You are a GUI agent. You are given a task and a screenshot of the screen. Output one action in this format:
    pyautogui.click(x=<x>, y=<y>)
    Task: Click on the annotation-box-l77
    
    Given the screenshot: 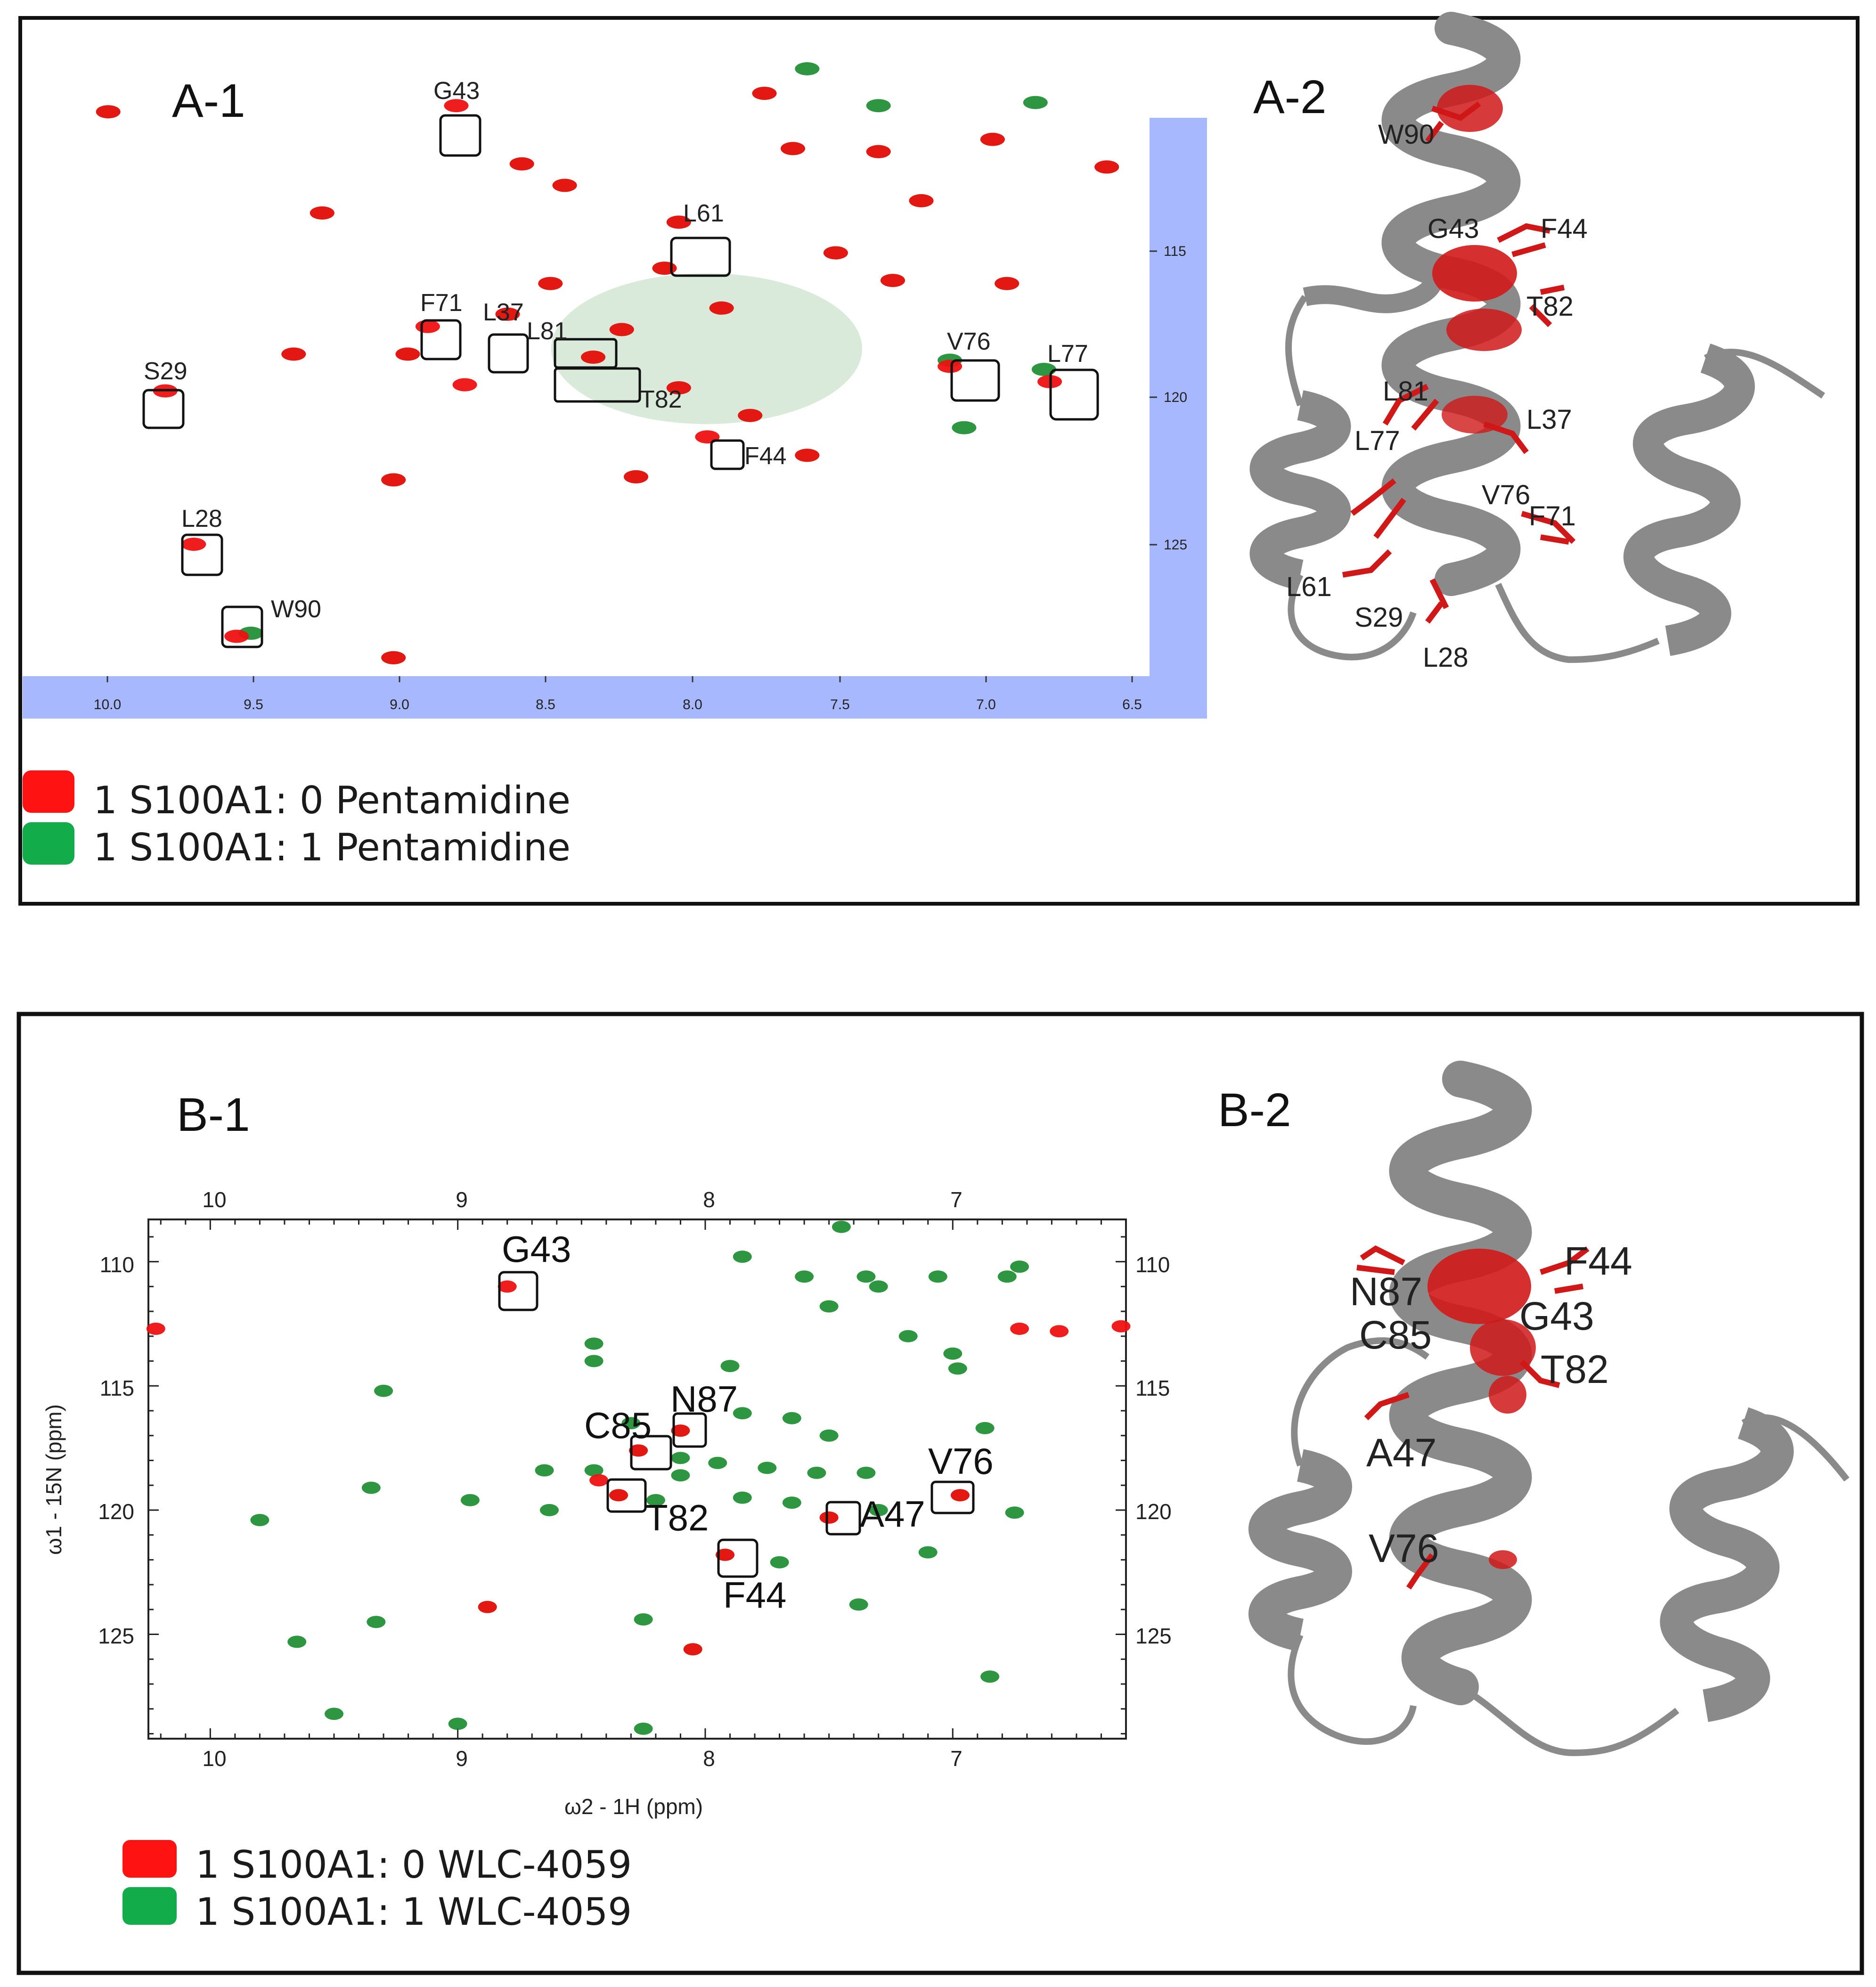 What is the action you would take?
    pyautogui.click(x=1074, y=394)
    